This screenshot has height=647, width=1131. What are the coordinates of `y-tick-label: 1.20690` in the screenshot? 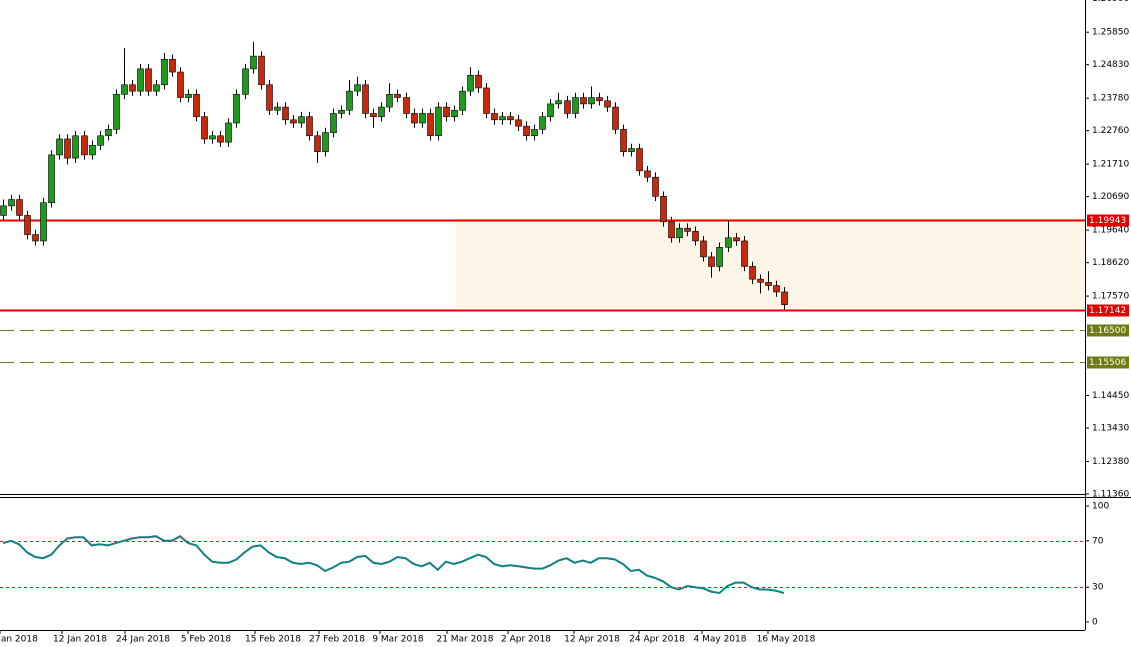 It's located at (1110, 197).